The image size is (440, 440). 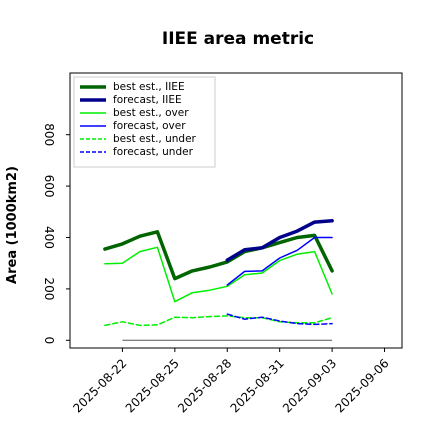 I want to click on x-tick-label: 2025-08-25, so click(x=152, y=385).